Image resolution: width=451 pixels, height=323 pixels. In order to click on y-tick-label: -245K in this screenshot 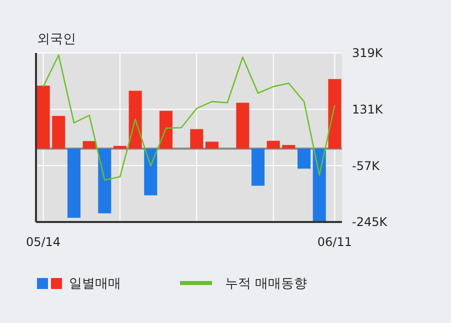, I will do `click(370, 222)`.